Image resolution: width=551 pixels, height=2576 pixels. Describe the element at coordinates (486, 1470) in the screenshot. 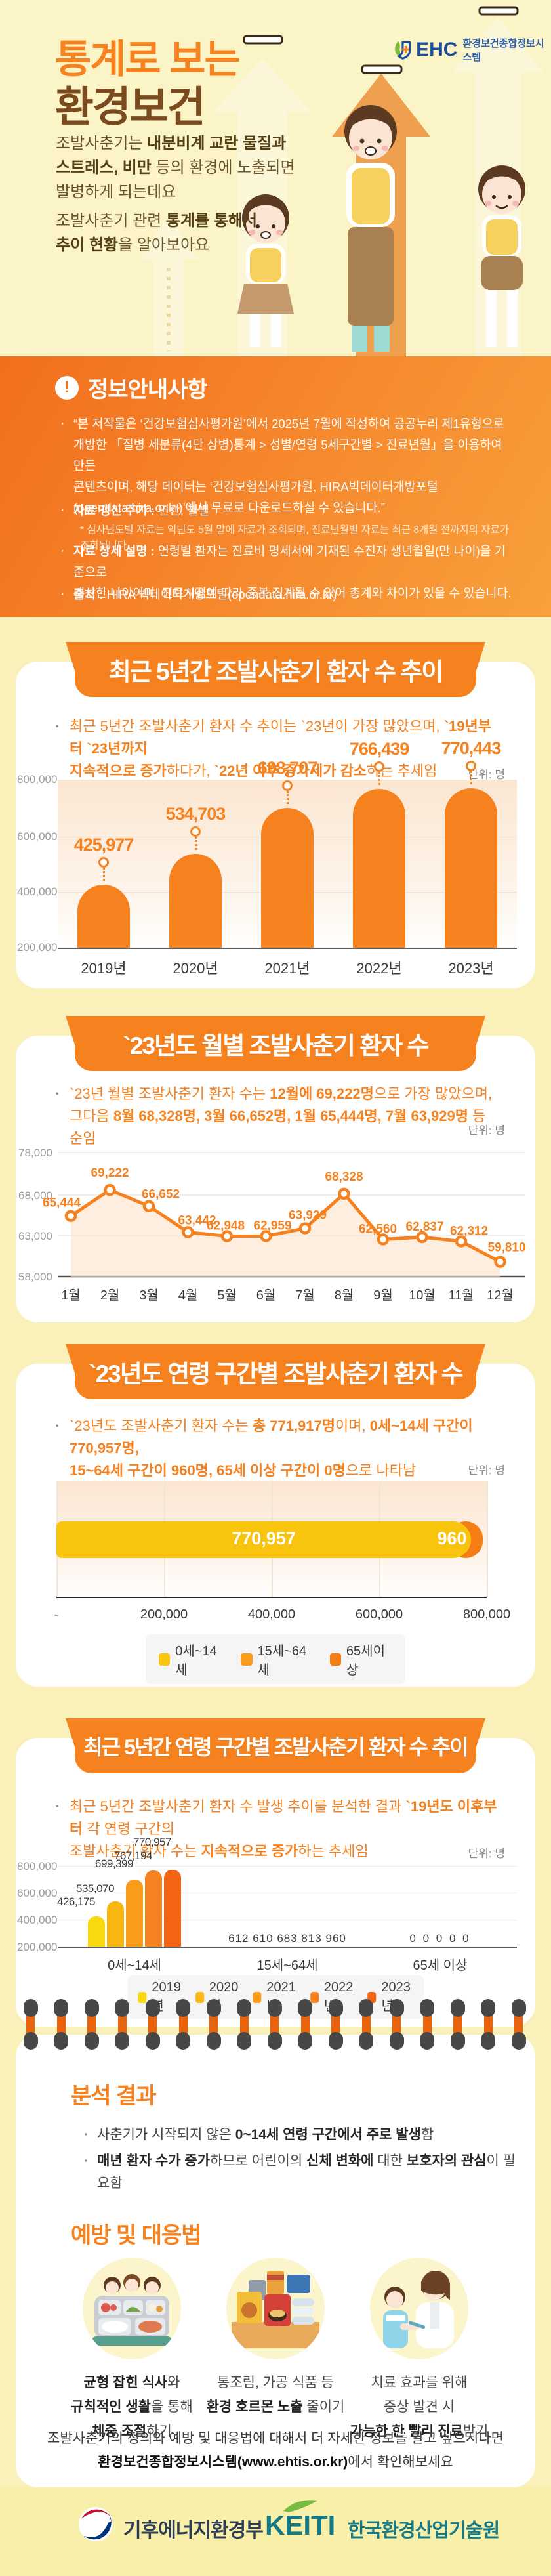

I see `unit-label: 단위: 명` at that location.